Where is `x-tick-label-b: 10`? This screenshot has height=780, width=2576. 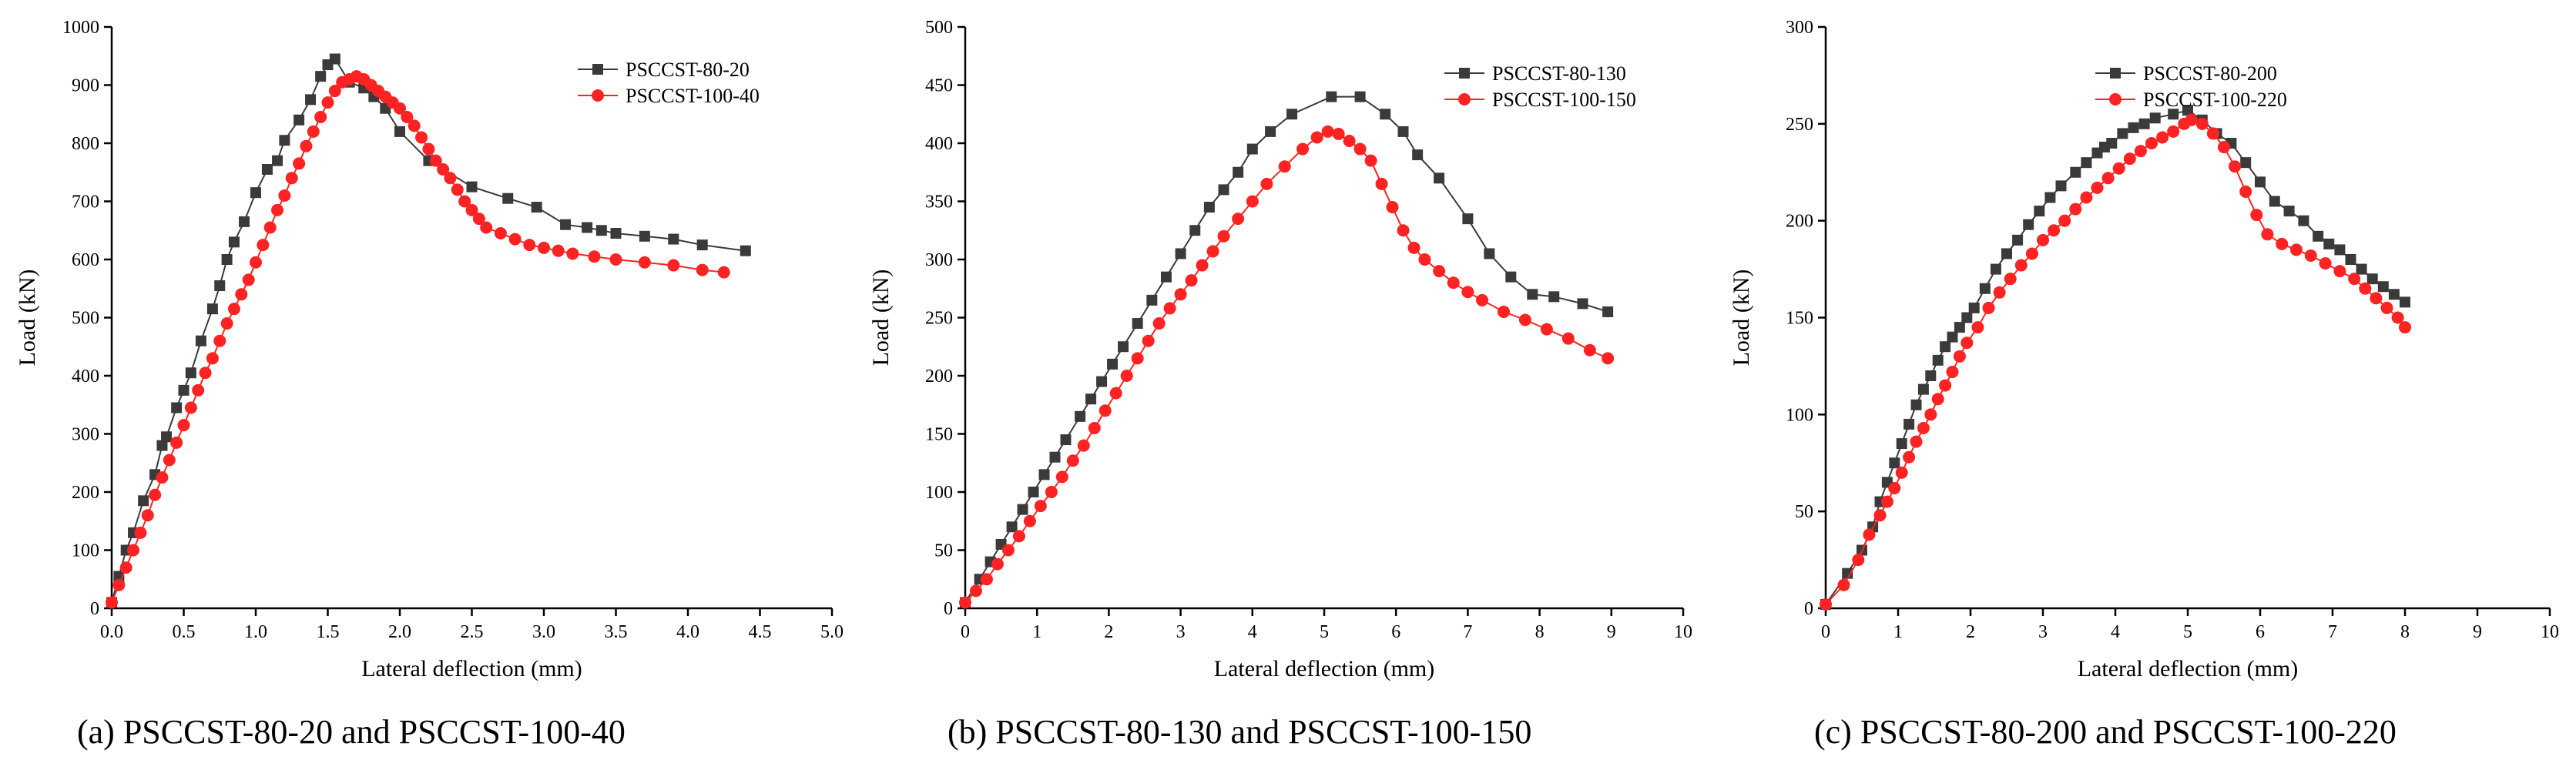
x-tick-label-b: 10 is located at coordinates (1683, 632).